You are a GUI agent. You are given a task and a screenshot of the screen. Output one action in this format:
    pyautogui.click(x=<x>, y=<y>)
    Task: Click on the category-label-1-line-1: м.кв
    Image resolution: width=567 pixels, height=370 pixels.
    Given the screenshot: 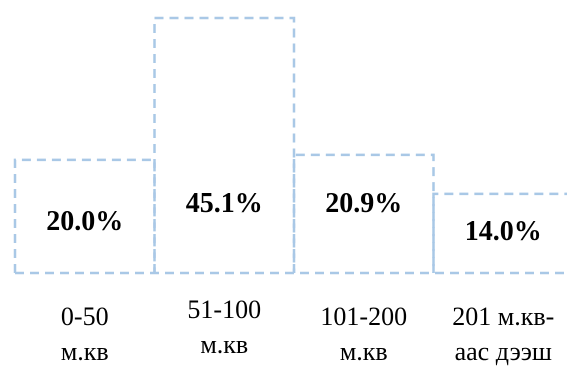 What is the action you would take?
    pyautogui.click(x=224, y=344)
    